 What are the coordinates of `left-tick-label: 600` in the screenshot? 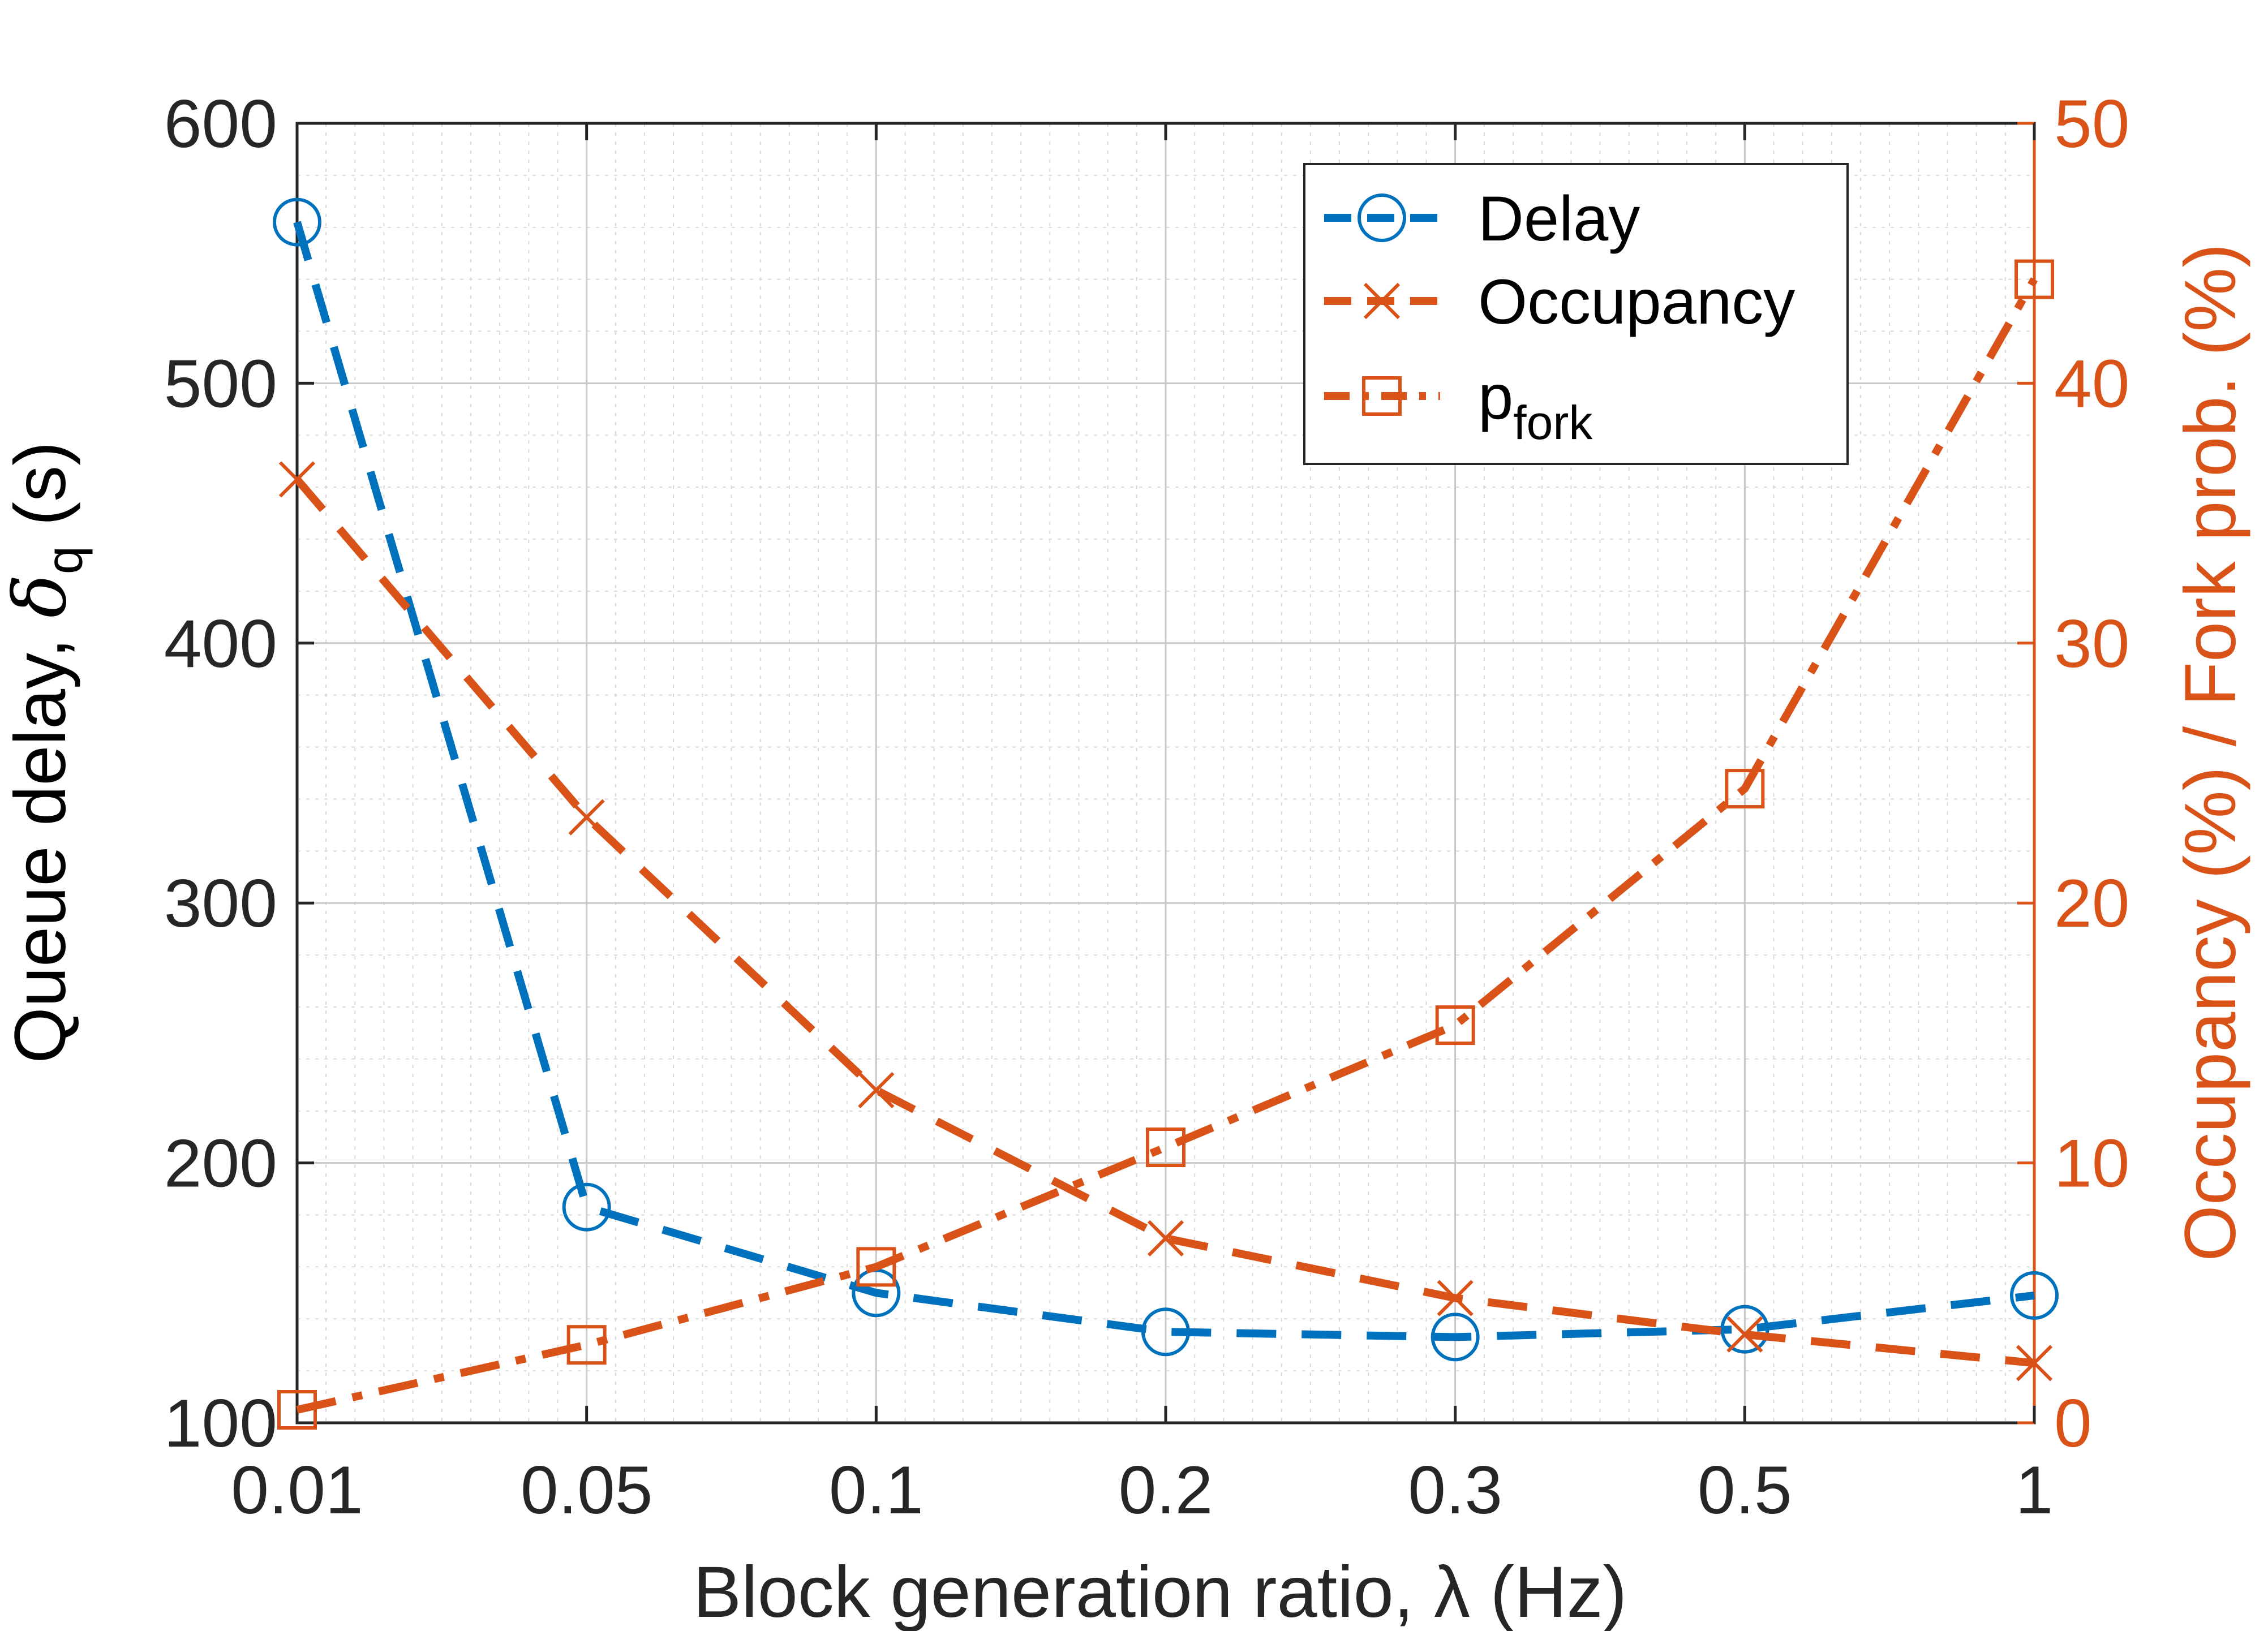 It's located at (220, 124).